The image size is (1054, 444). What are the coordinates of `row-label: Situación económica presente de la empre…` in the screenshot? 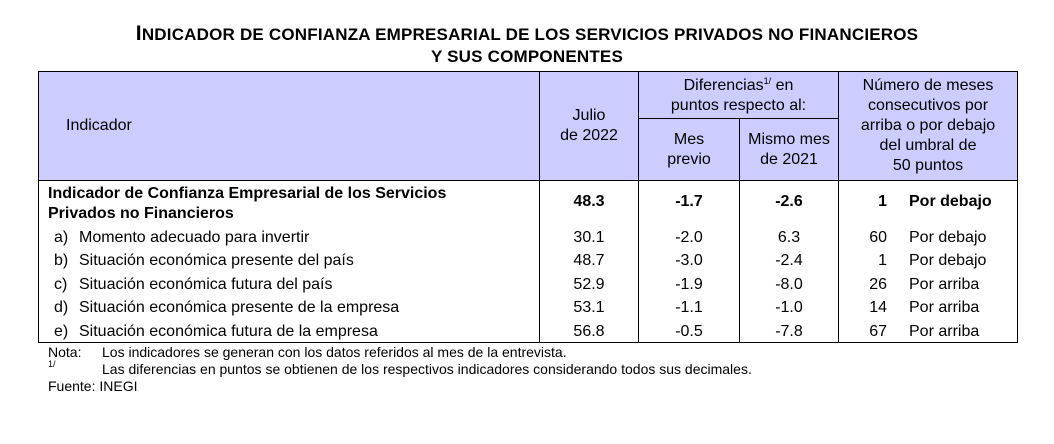 It's located at (239, 307).